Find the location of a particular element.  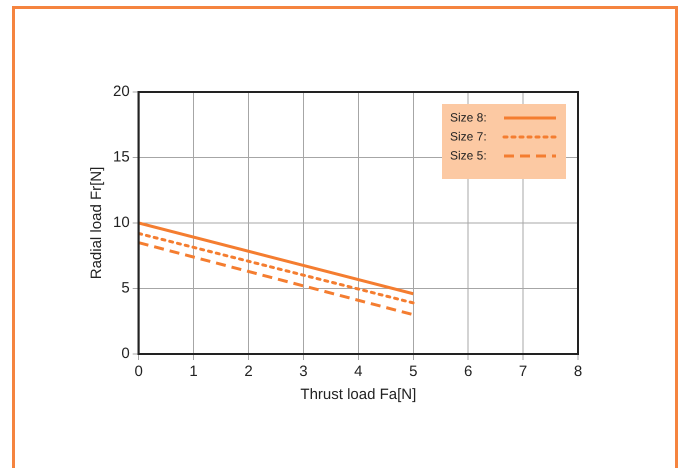

x-tick-label: 8 is located at coordinates (578, 371).